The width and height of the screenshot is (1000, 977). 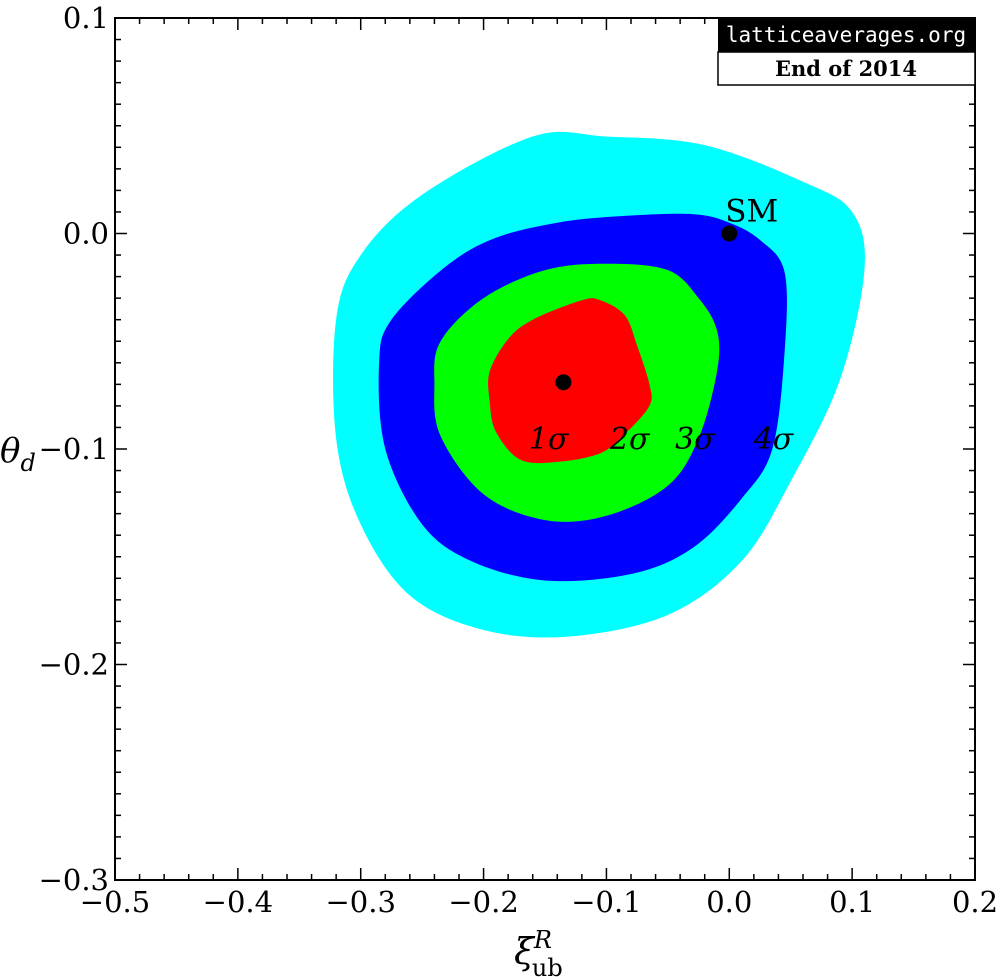 What do you see at coordinates (751, 212) in the screenshot?
I see `sm-label: SM` at bounding box center [751, 212].